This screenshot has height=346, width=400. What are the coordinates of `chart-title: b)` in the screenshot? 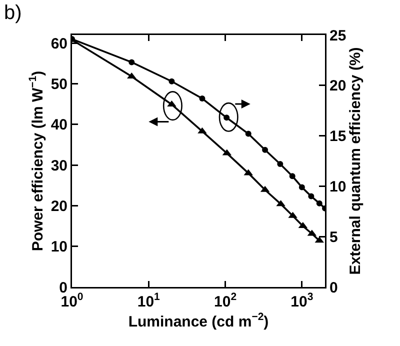 It's located at (13, 13).